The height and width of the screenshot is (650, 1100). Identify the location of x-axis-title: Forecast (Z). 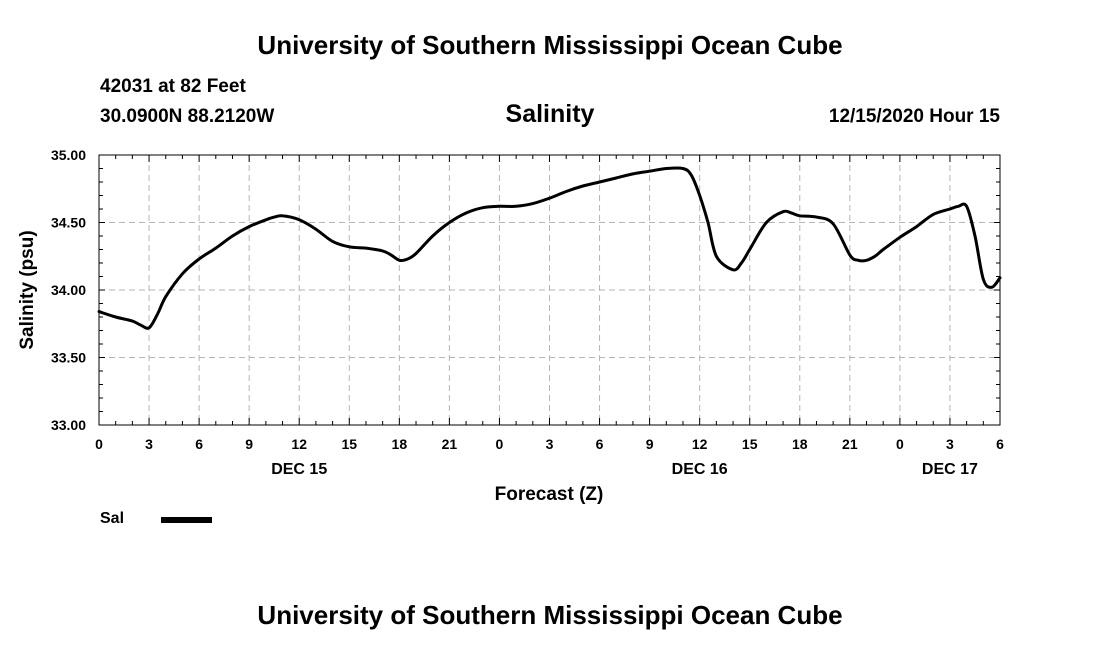
(549, 494).